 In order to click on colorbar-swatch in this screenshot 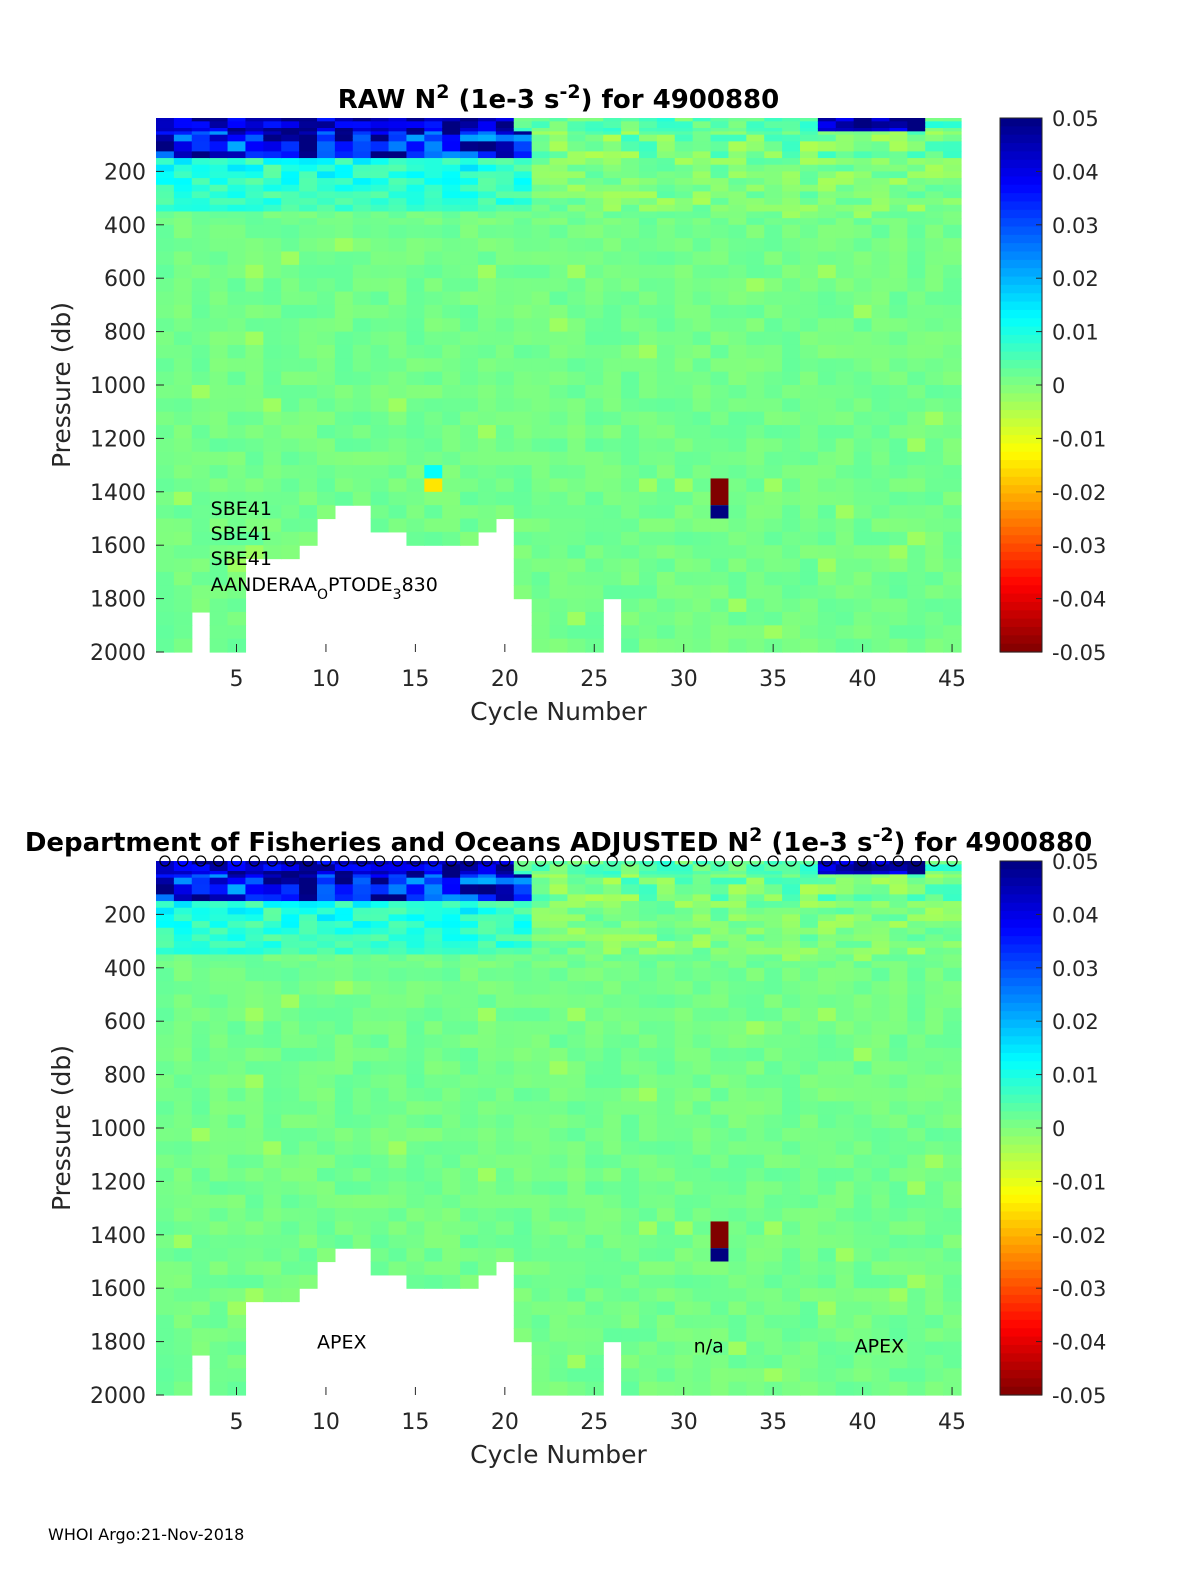, I will do `click(1021, 398)`.